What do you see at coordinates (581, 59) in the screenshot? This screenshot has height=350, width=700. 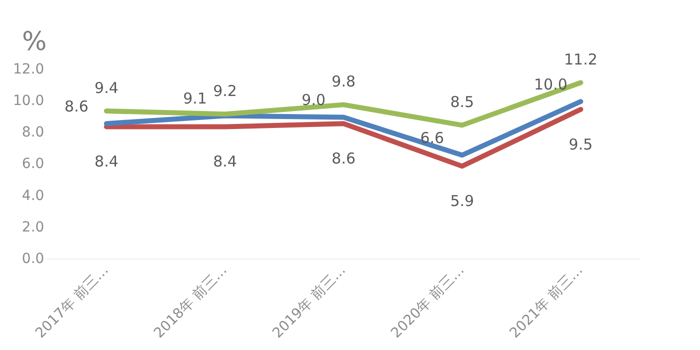 I see `data-label: 11.2` at bounding box center [581, 59].